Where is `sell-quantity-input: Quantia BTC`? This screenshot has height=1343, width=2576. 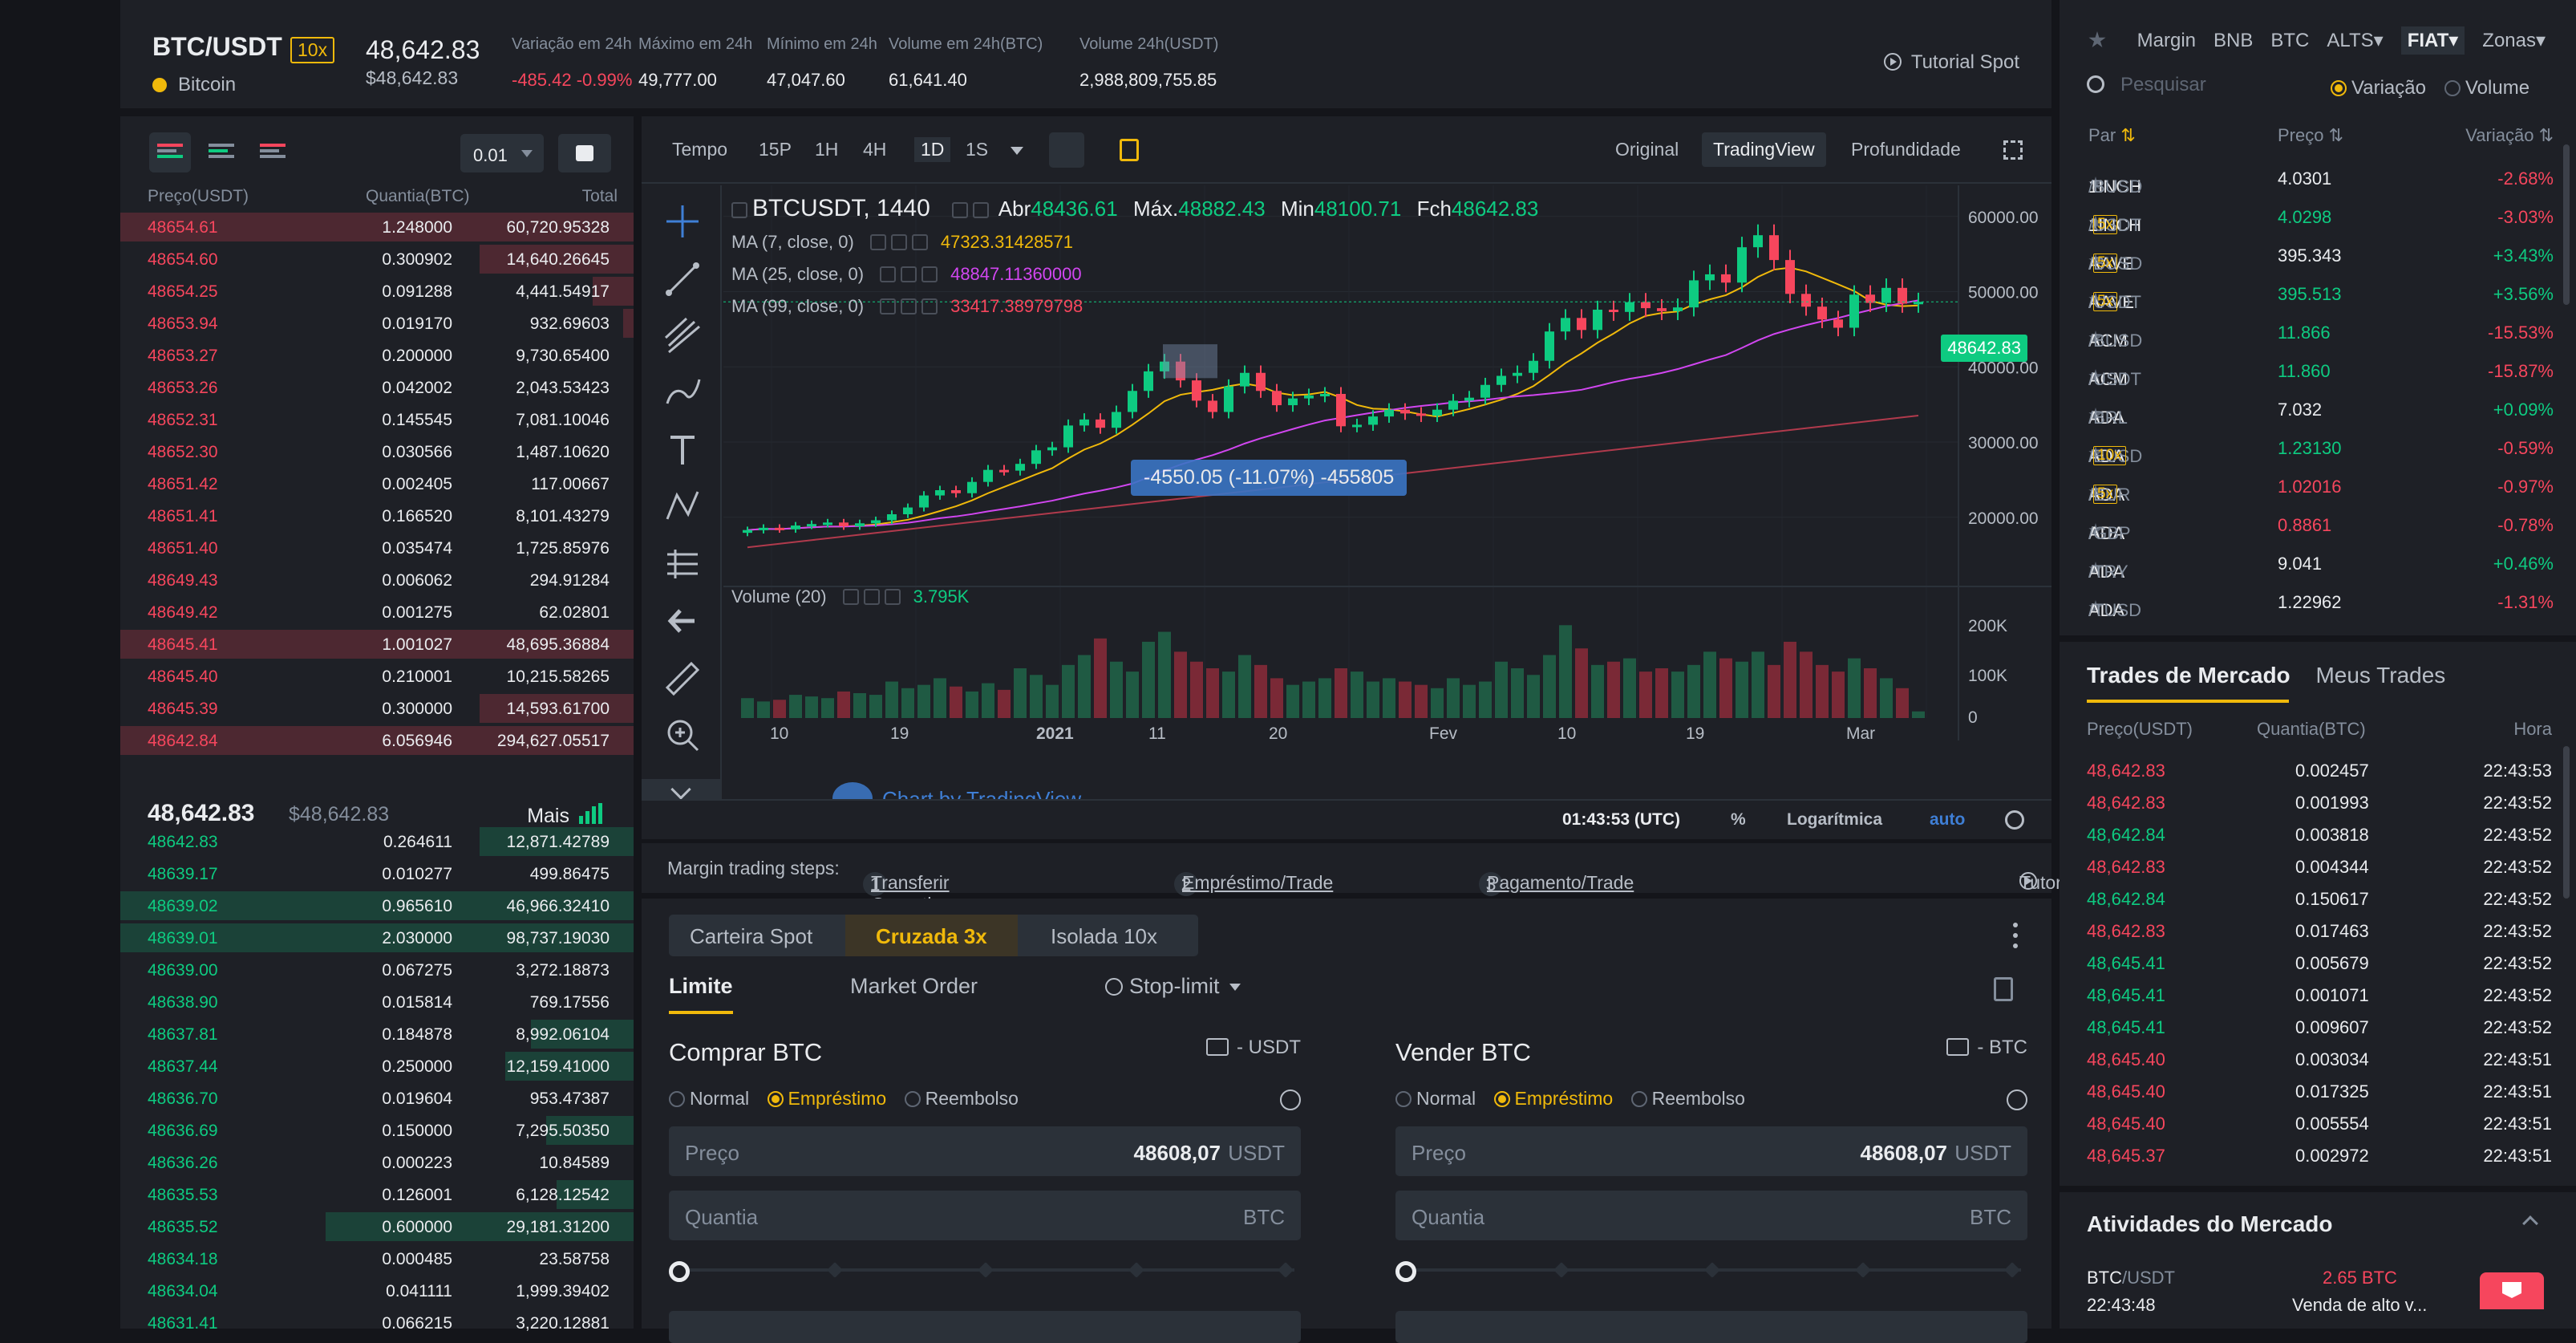
sell-quantity-input: Quantia BTC is located at coordinates (1711, 1215).